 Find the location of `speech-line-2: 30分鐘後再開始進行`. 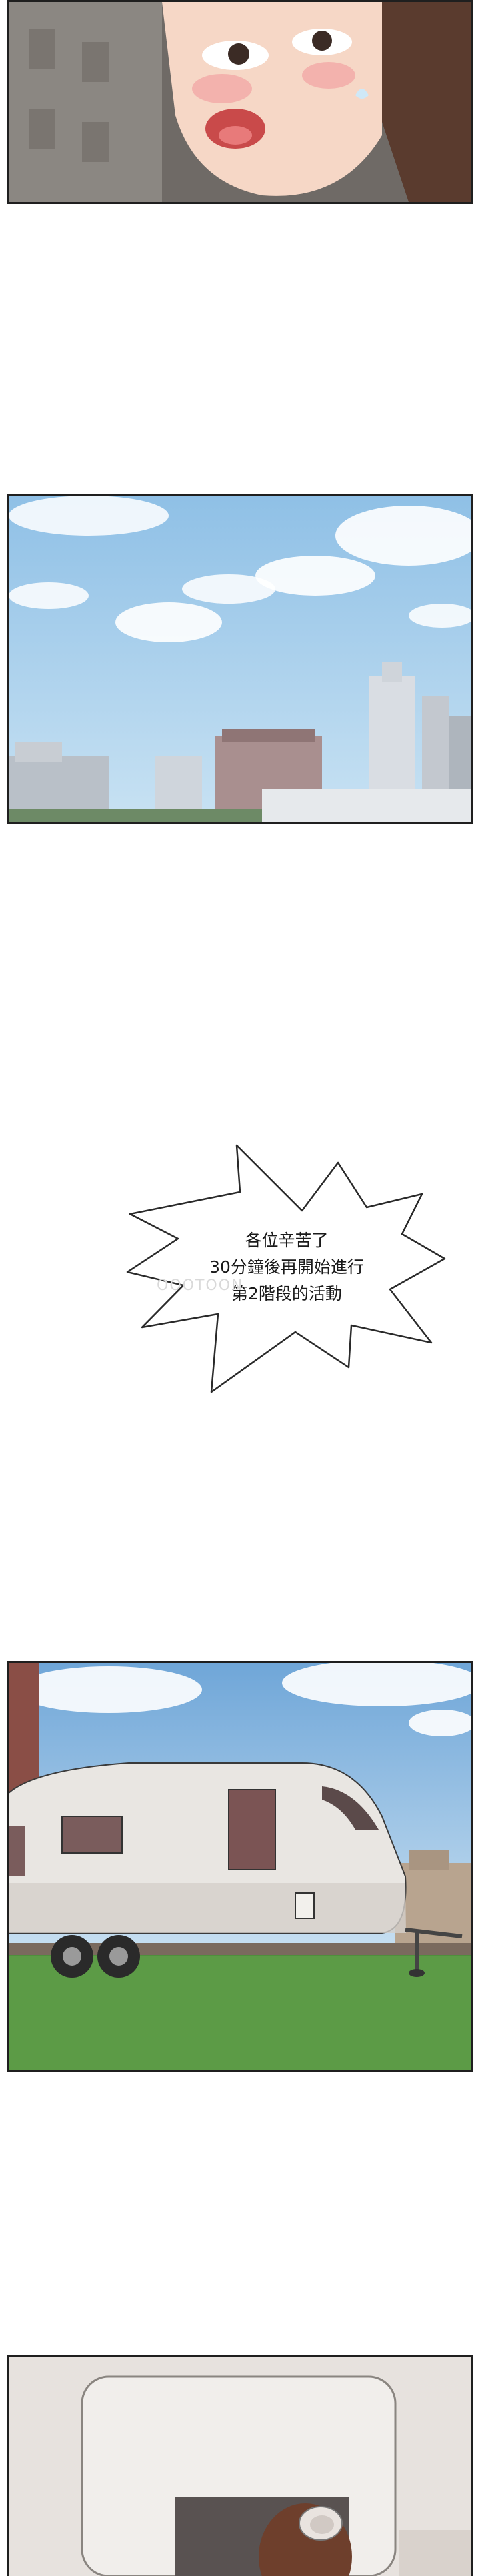

speech-line-2: 30分鐘後再開始進行 is located at coordinates (286, 1267).